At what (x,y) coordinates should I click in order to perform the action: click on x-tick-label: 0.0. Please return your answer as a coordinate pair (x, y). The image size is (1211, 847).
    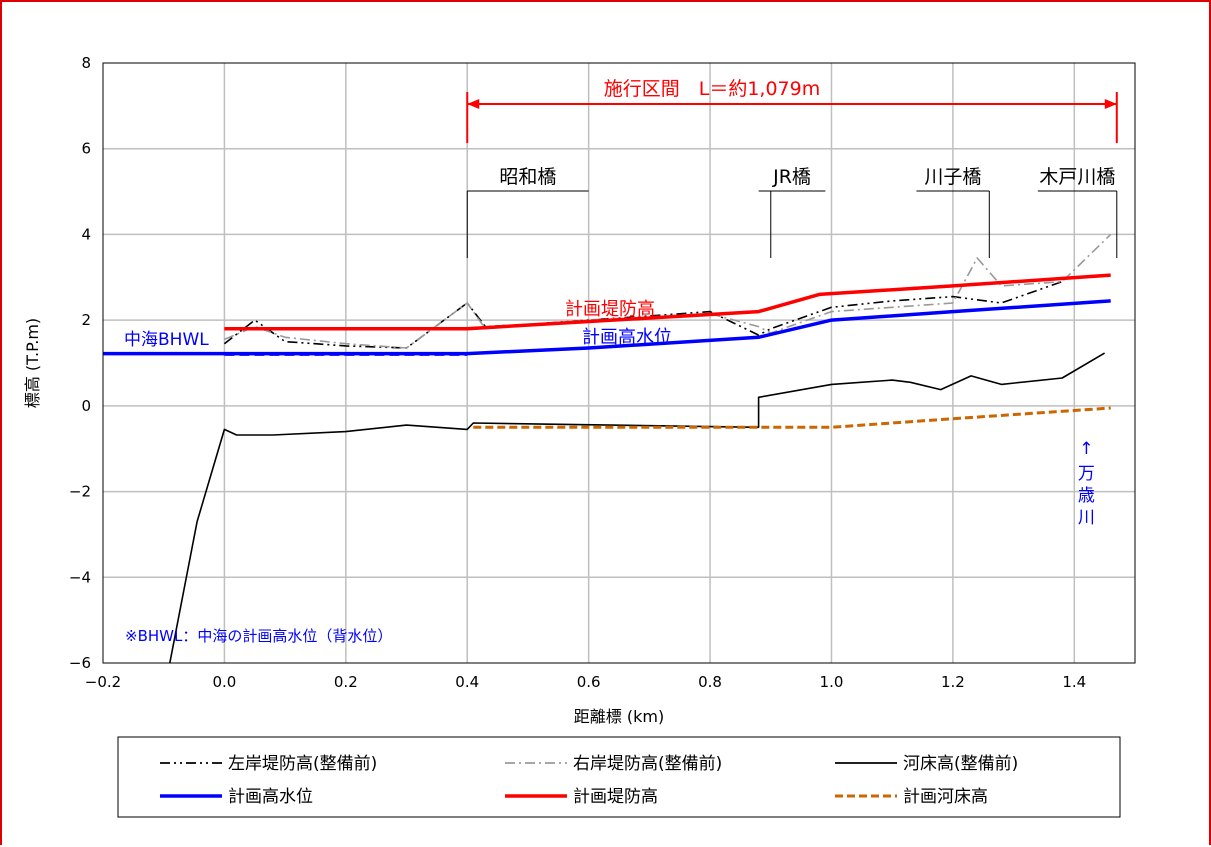
    Looking at the image, I should click on (224, 682).